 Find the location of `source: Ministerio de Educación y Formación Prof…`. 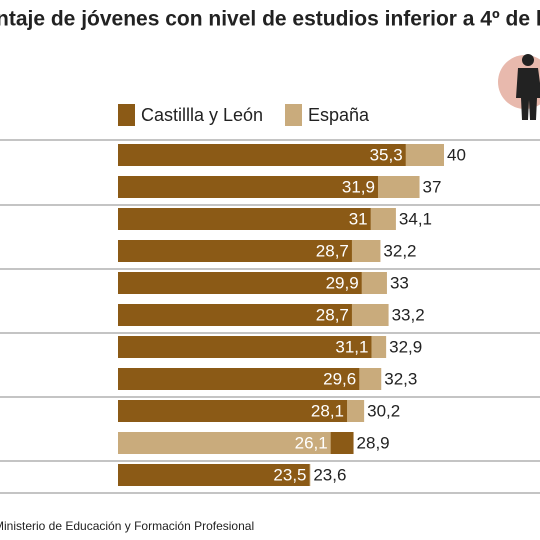

source: Ministerio de Educación y Formación Prof… is located at coordinates (127, 526).